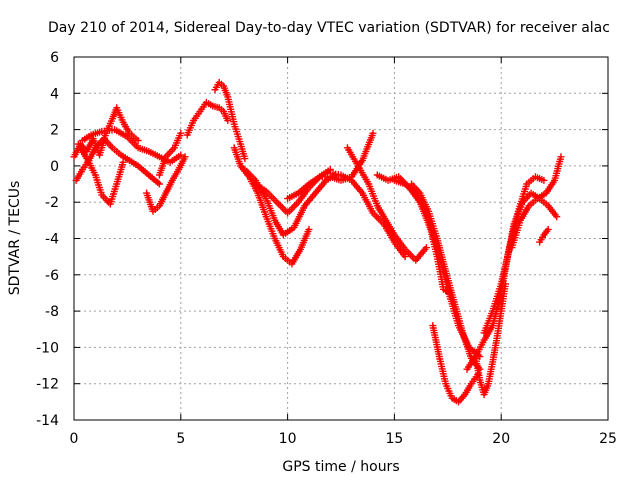 This screenshot has height=480, width=640. What do you see at coordinates (47, 421) in the screenshot?
I see `y-tick-label: -14` at bounding box center [47, 421].